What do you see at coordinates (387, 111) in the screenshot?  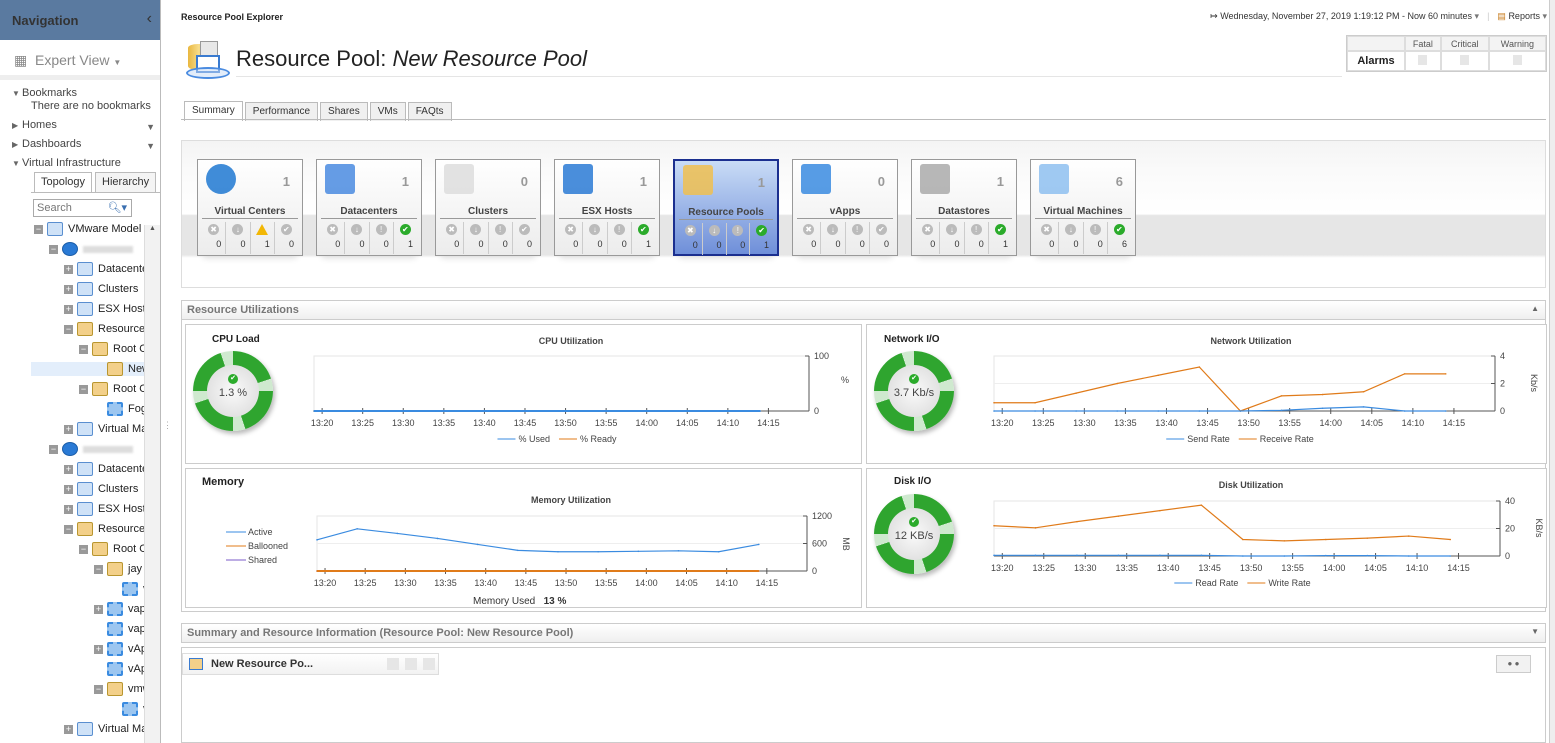 I see `tab-vms: VMs` at bounding box center [387, 111].